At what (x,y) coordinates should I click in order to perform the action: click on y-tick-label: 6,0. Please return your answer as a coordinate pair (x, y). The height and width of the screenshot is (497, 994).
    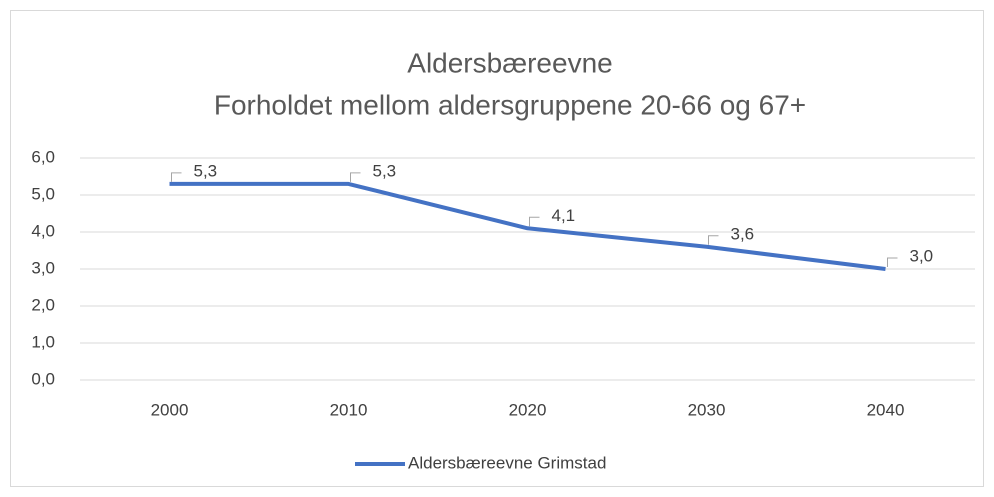
    Looking at the image, I should click on (43, 156).